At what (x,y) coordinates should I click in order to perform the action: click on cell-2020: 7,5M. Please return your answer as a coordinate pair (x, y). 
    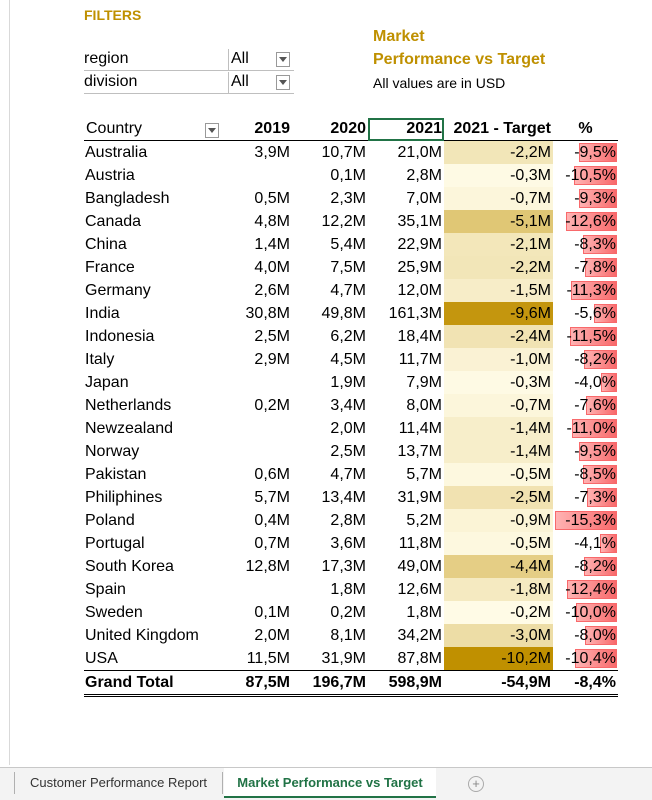
    Looking at the image, I should click on (348, 267).